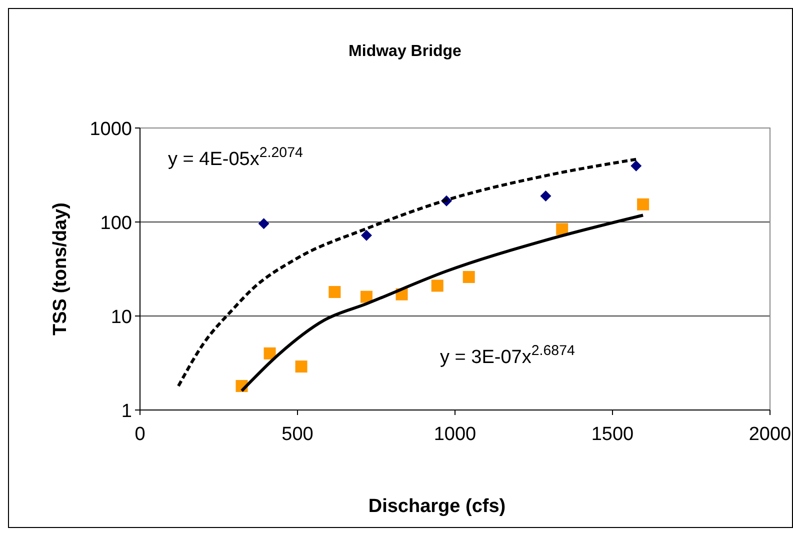 This screenshot has width=793, height=535. Describe the element at coordinates (455, 434) in the screenshot. I see `x-tick-label: 1000` at that location.